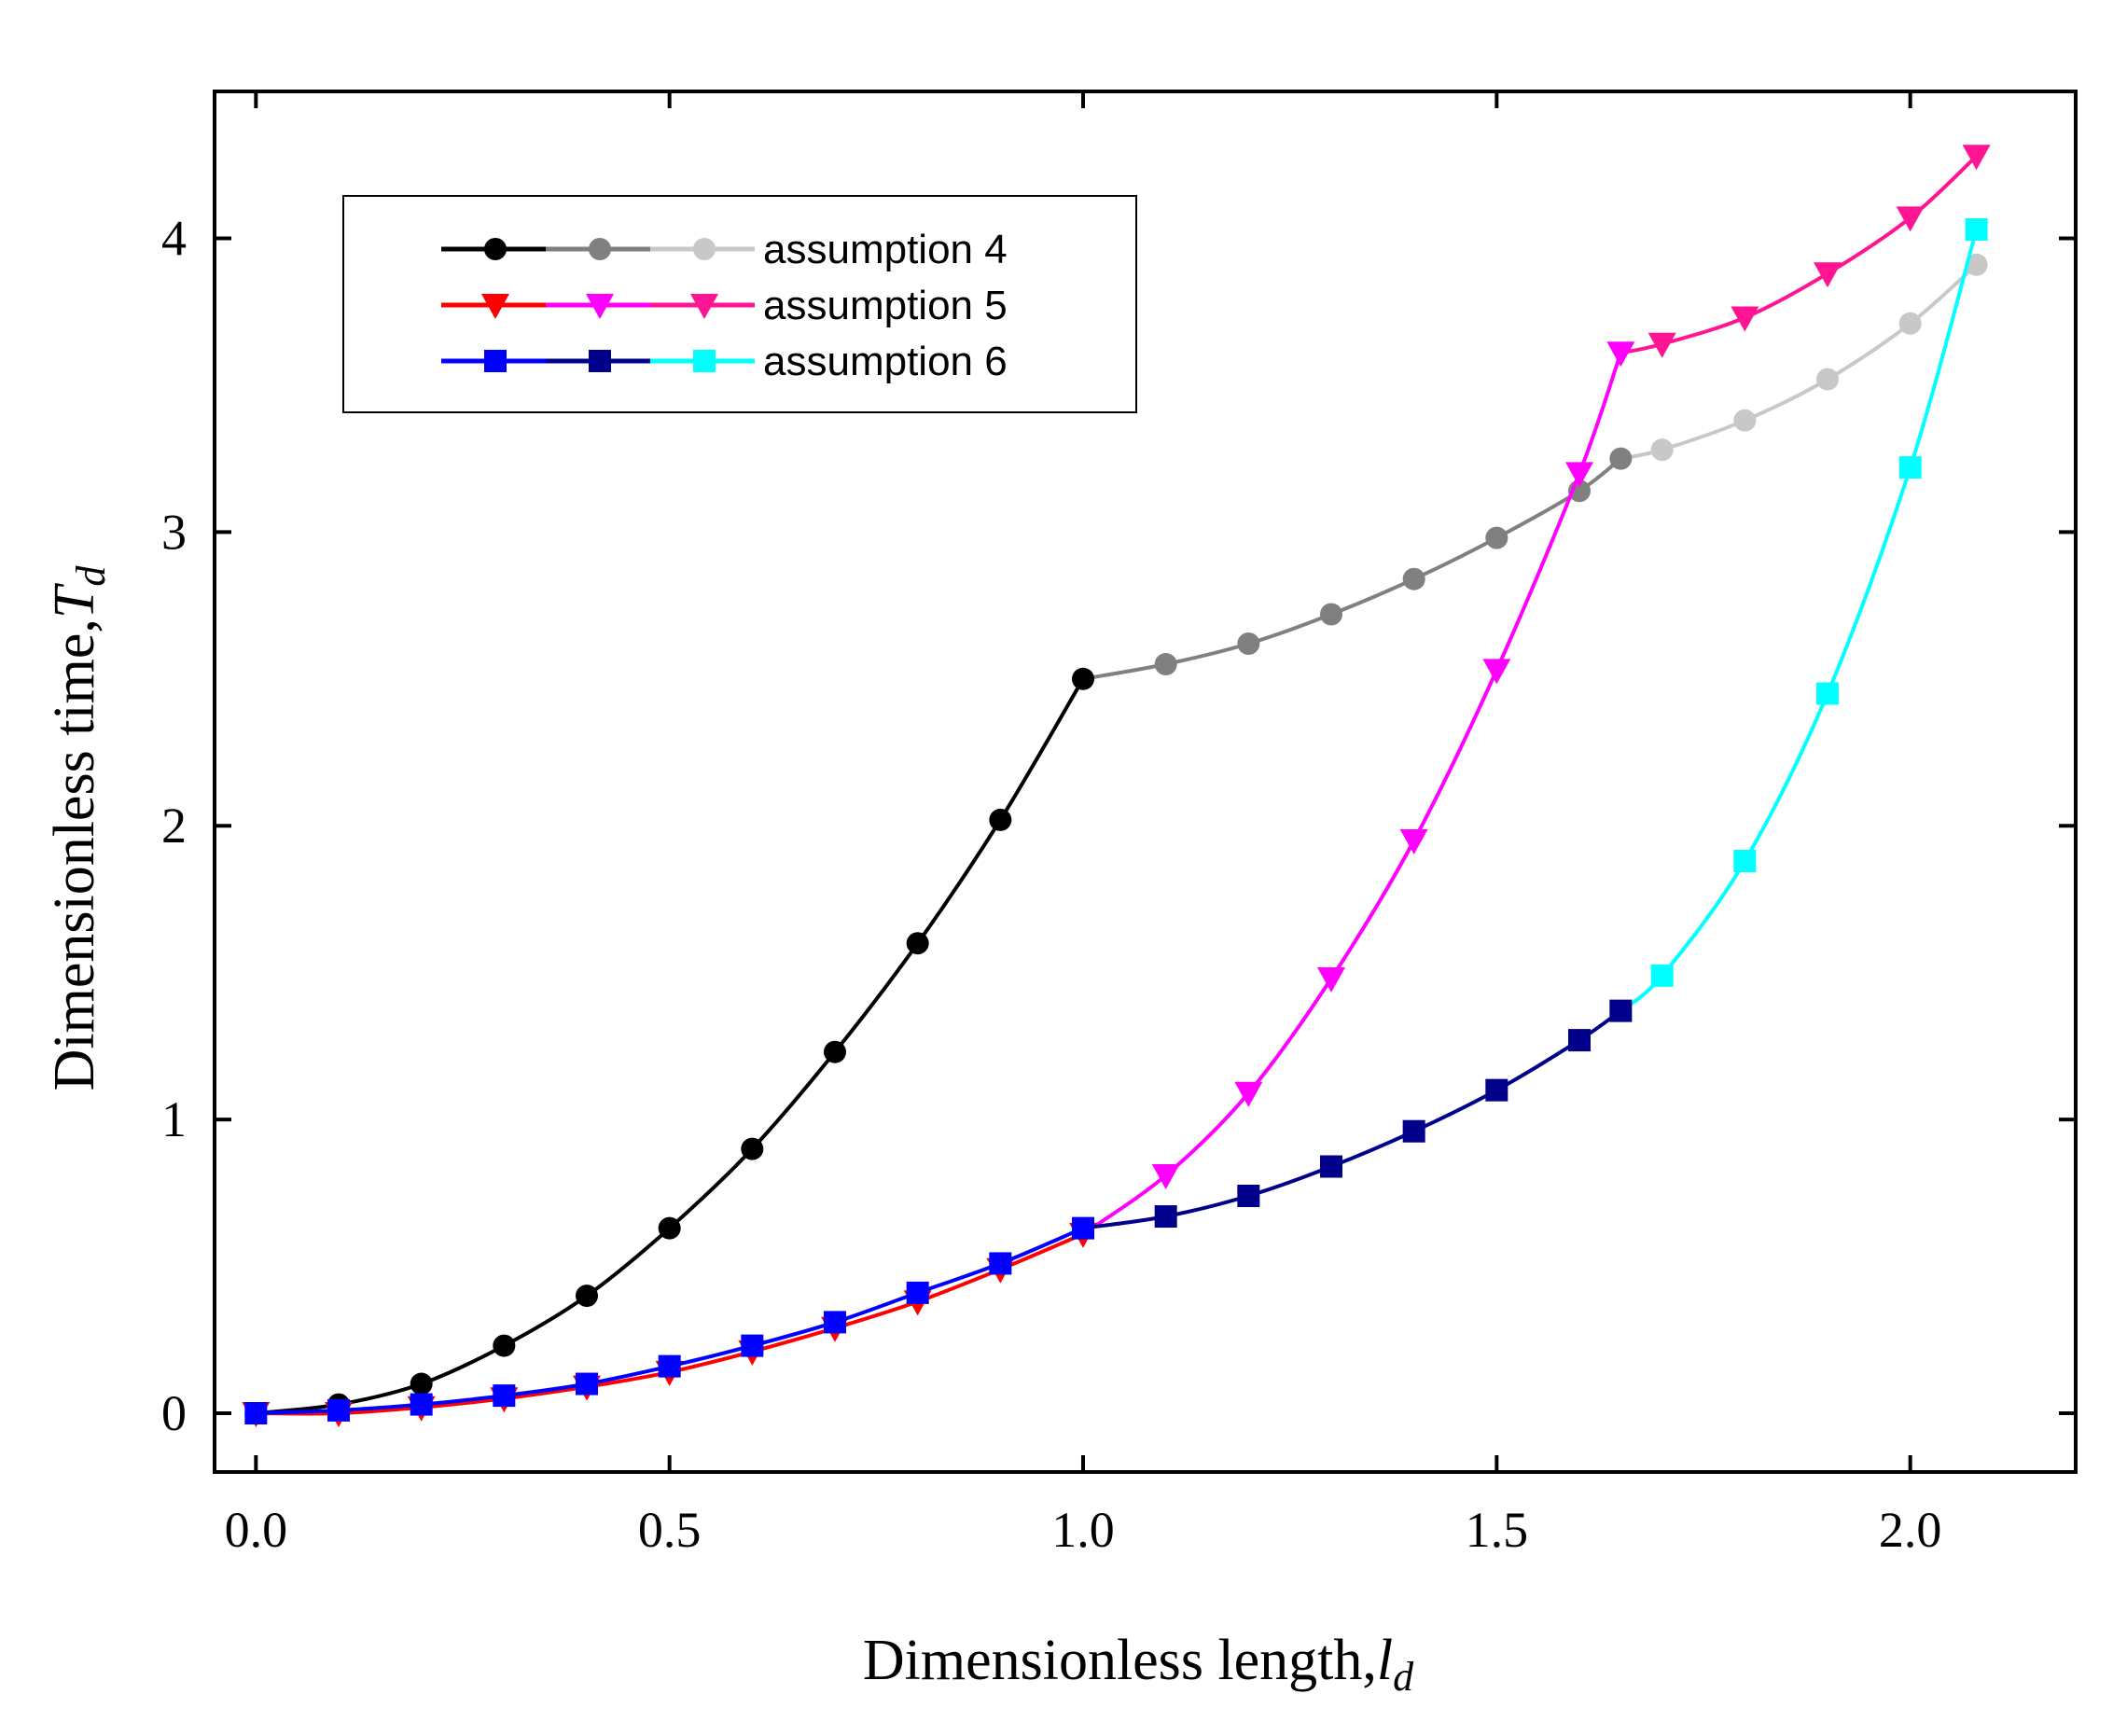 This screenshot has width=2127, height=1736. I want to click on y-tick-label: 4, so click(174, 238).